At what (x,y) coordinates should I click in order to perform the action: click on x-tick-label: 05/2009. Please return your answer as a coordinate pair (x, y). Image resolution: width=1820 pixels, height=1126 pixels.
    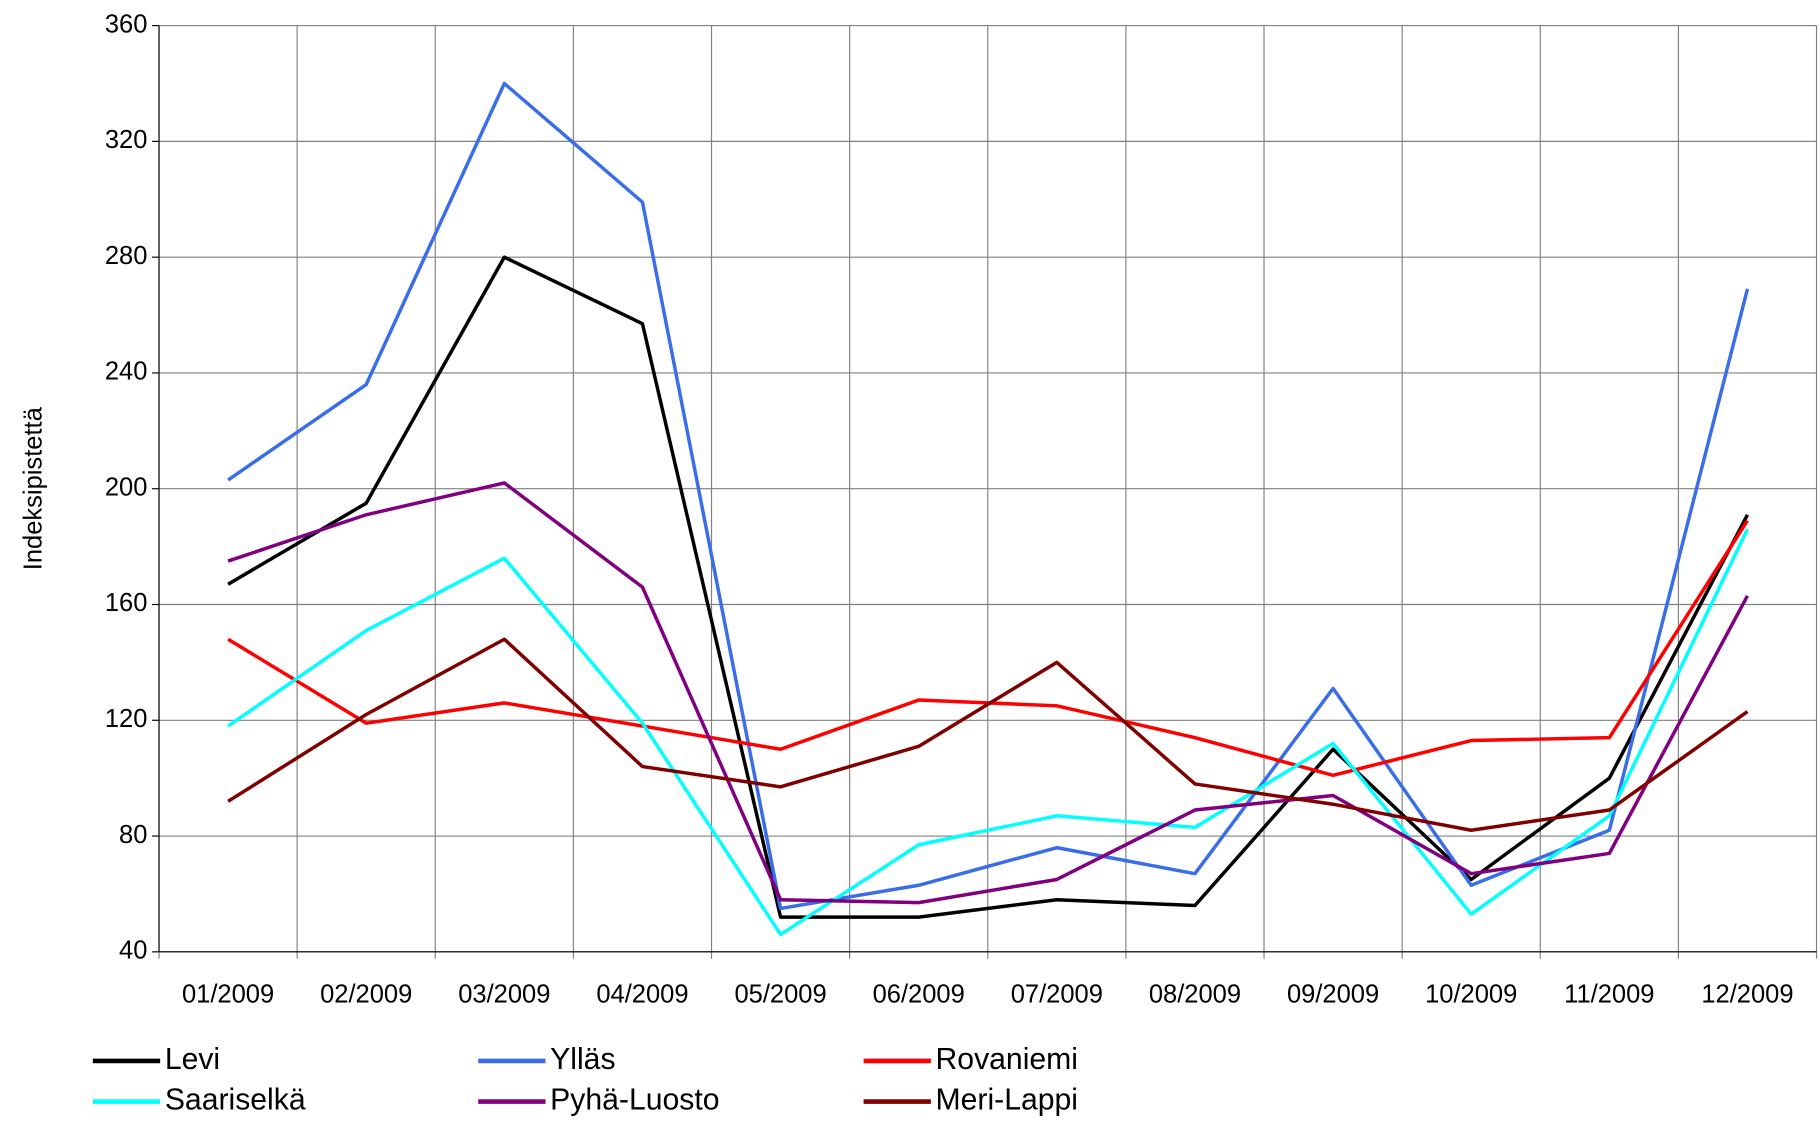
    Looking at the image, I should click on (780, 995).